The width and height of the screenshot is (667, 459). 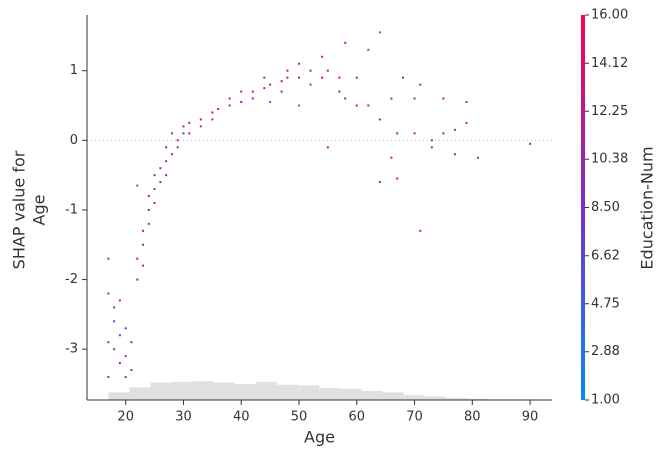 What do you see at coordinates (583, 207) in the screenshot?
I see `colorbar` at bounding box center [583, 207].